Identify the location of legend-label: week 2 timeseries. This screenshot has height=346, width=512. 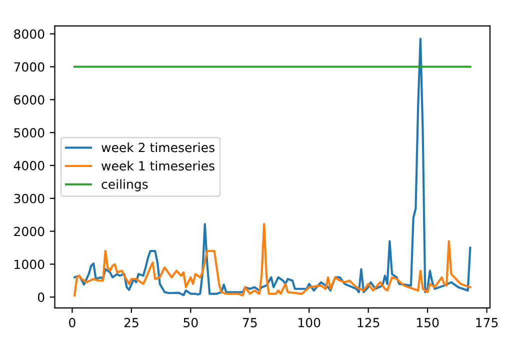
(158, 147).